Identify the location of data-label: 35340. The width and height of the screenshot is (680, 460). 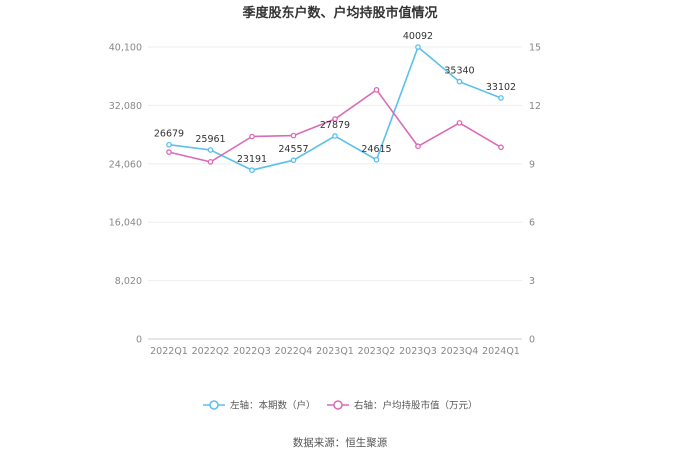
(459, 71).